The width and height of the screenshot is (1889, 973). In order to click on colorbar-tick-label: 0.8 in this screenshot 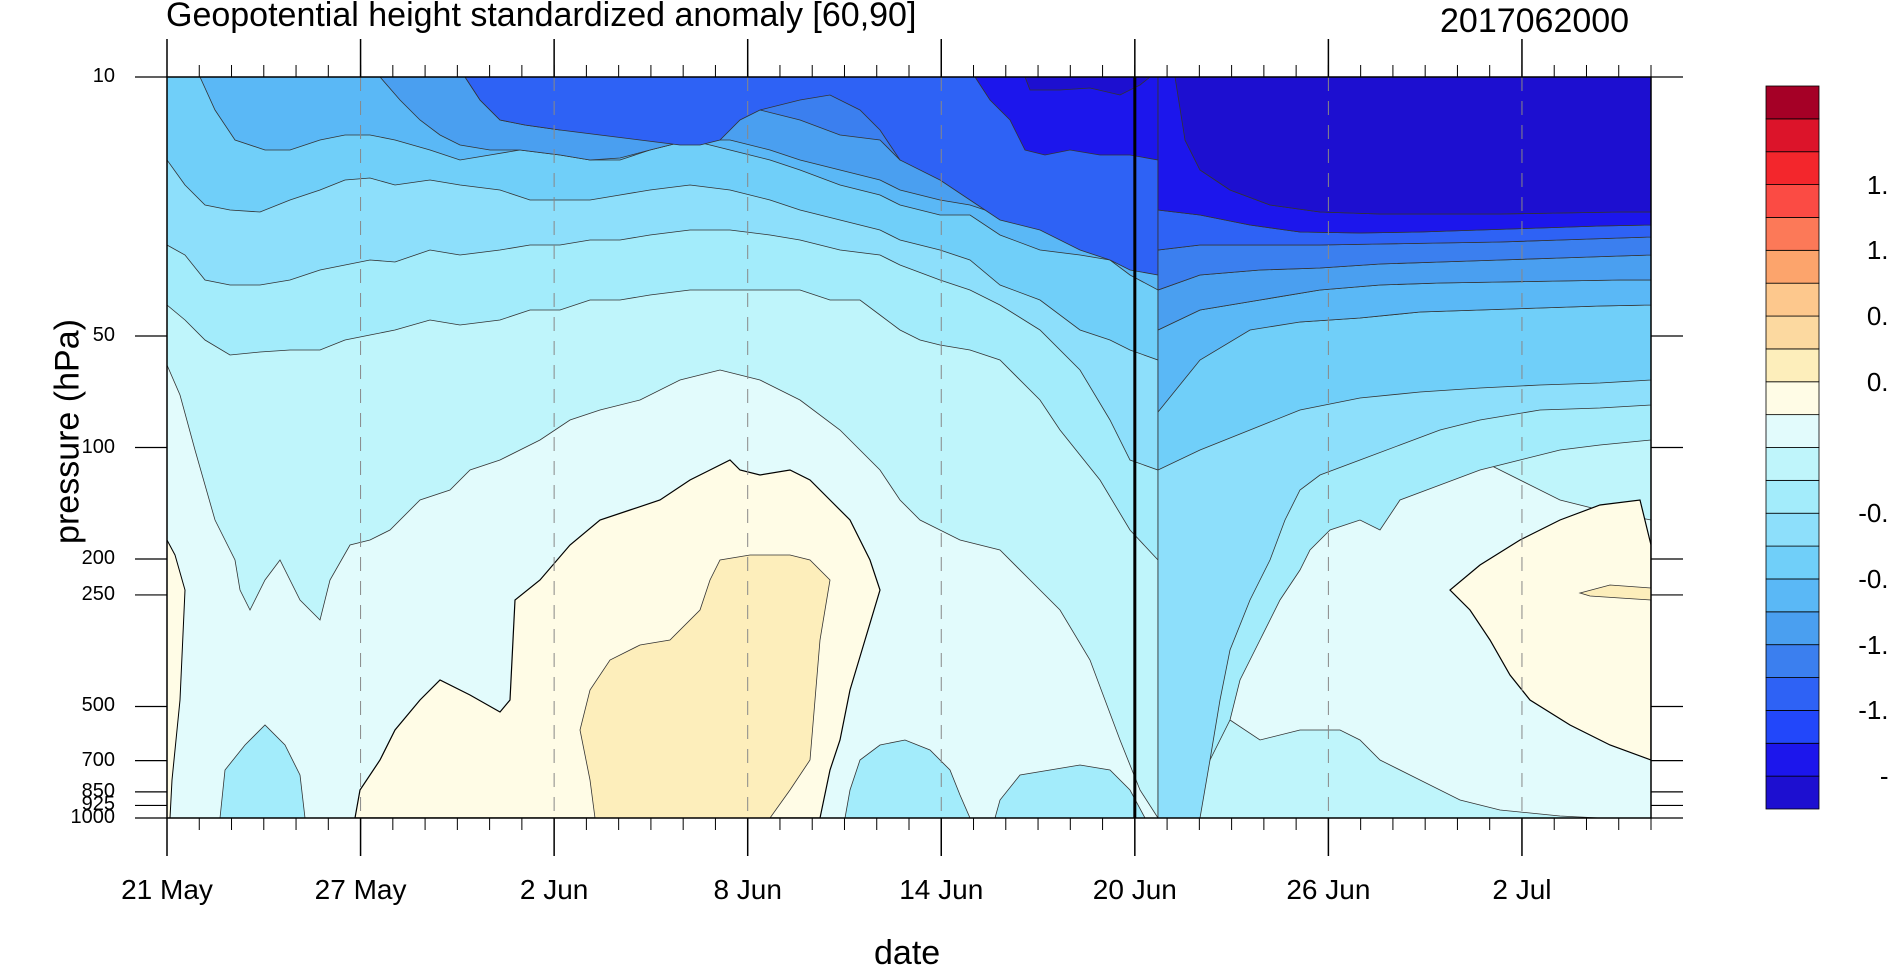, I will do `click(1877, 316)`.